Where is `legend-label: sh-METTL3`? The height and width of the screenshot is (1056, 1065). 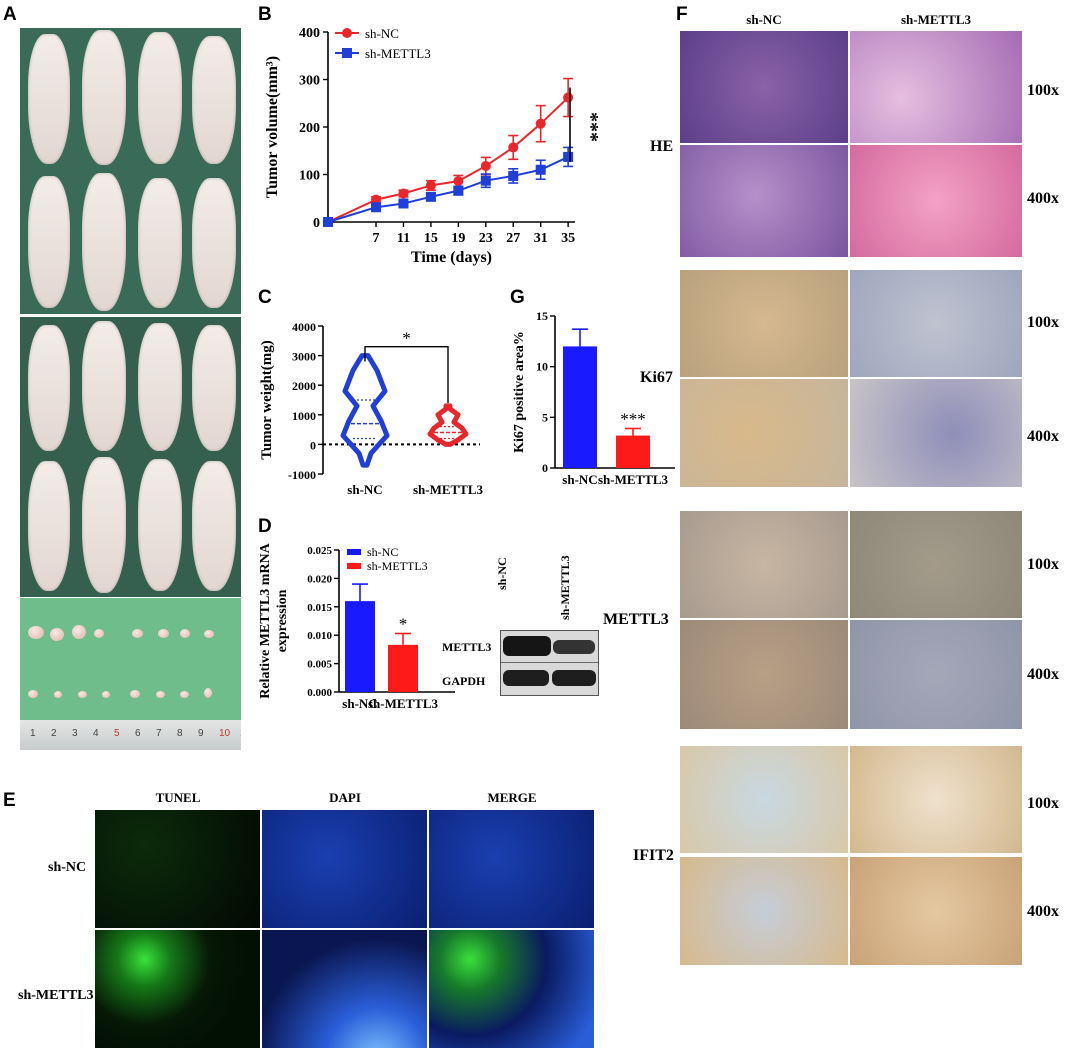
legend-label: sh-METTL3 is located at coordinates (397, 566).